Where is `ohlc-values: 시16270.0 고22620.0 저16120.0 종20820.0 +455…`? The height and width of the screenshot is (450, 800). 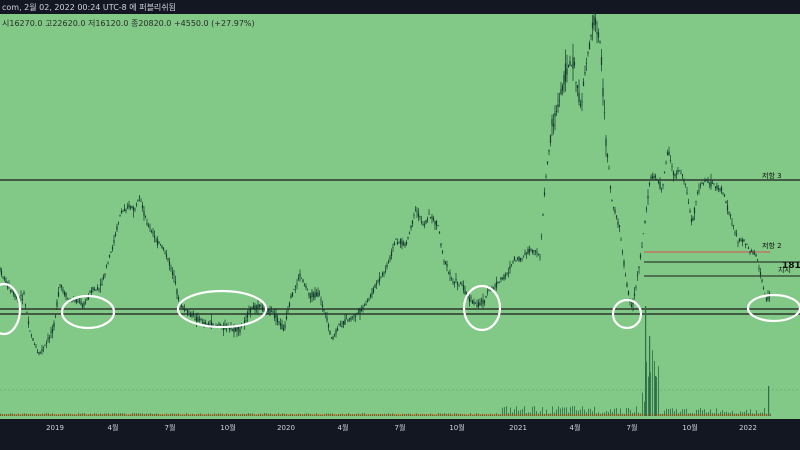
ohlc-values: 시16270.0 고22620.0 저16120.0 종20820.0 +455… is located at coordinates (128, 23).